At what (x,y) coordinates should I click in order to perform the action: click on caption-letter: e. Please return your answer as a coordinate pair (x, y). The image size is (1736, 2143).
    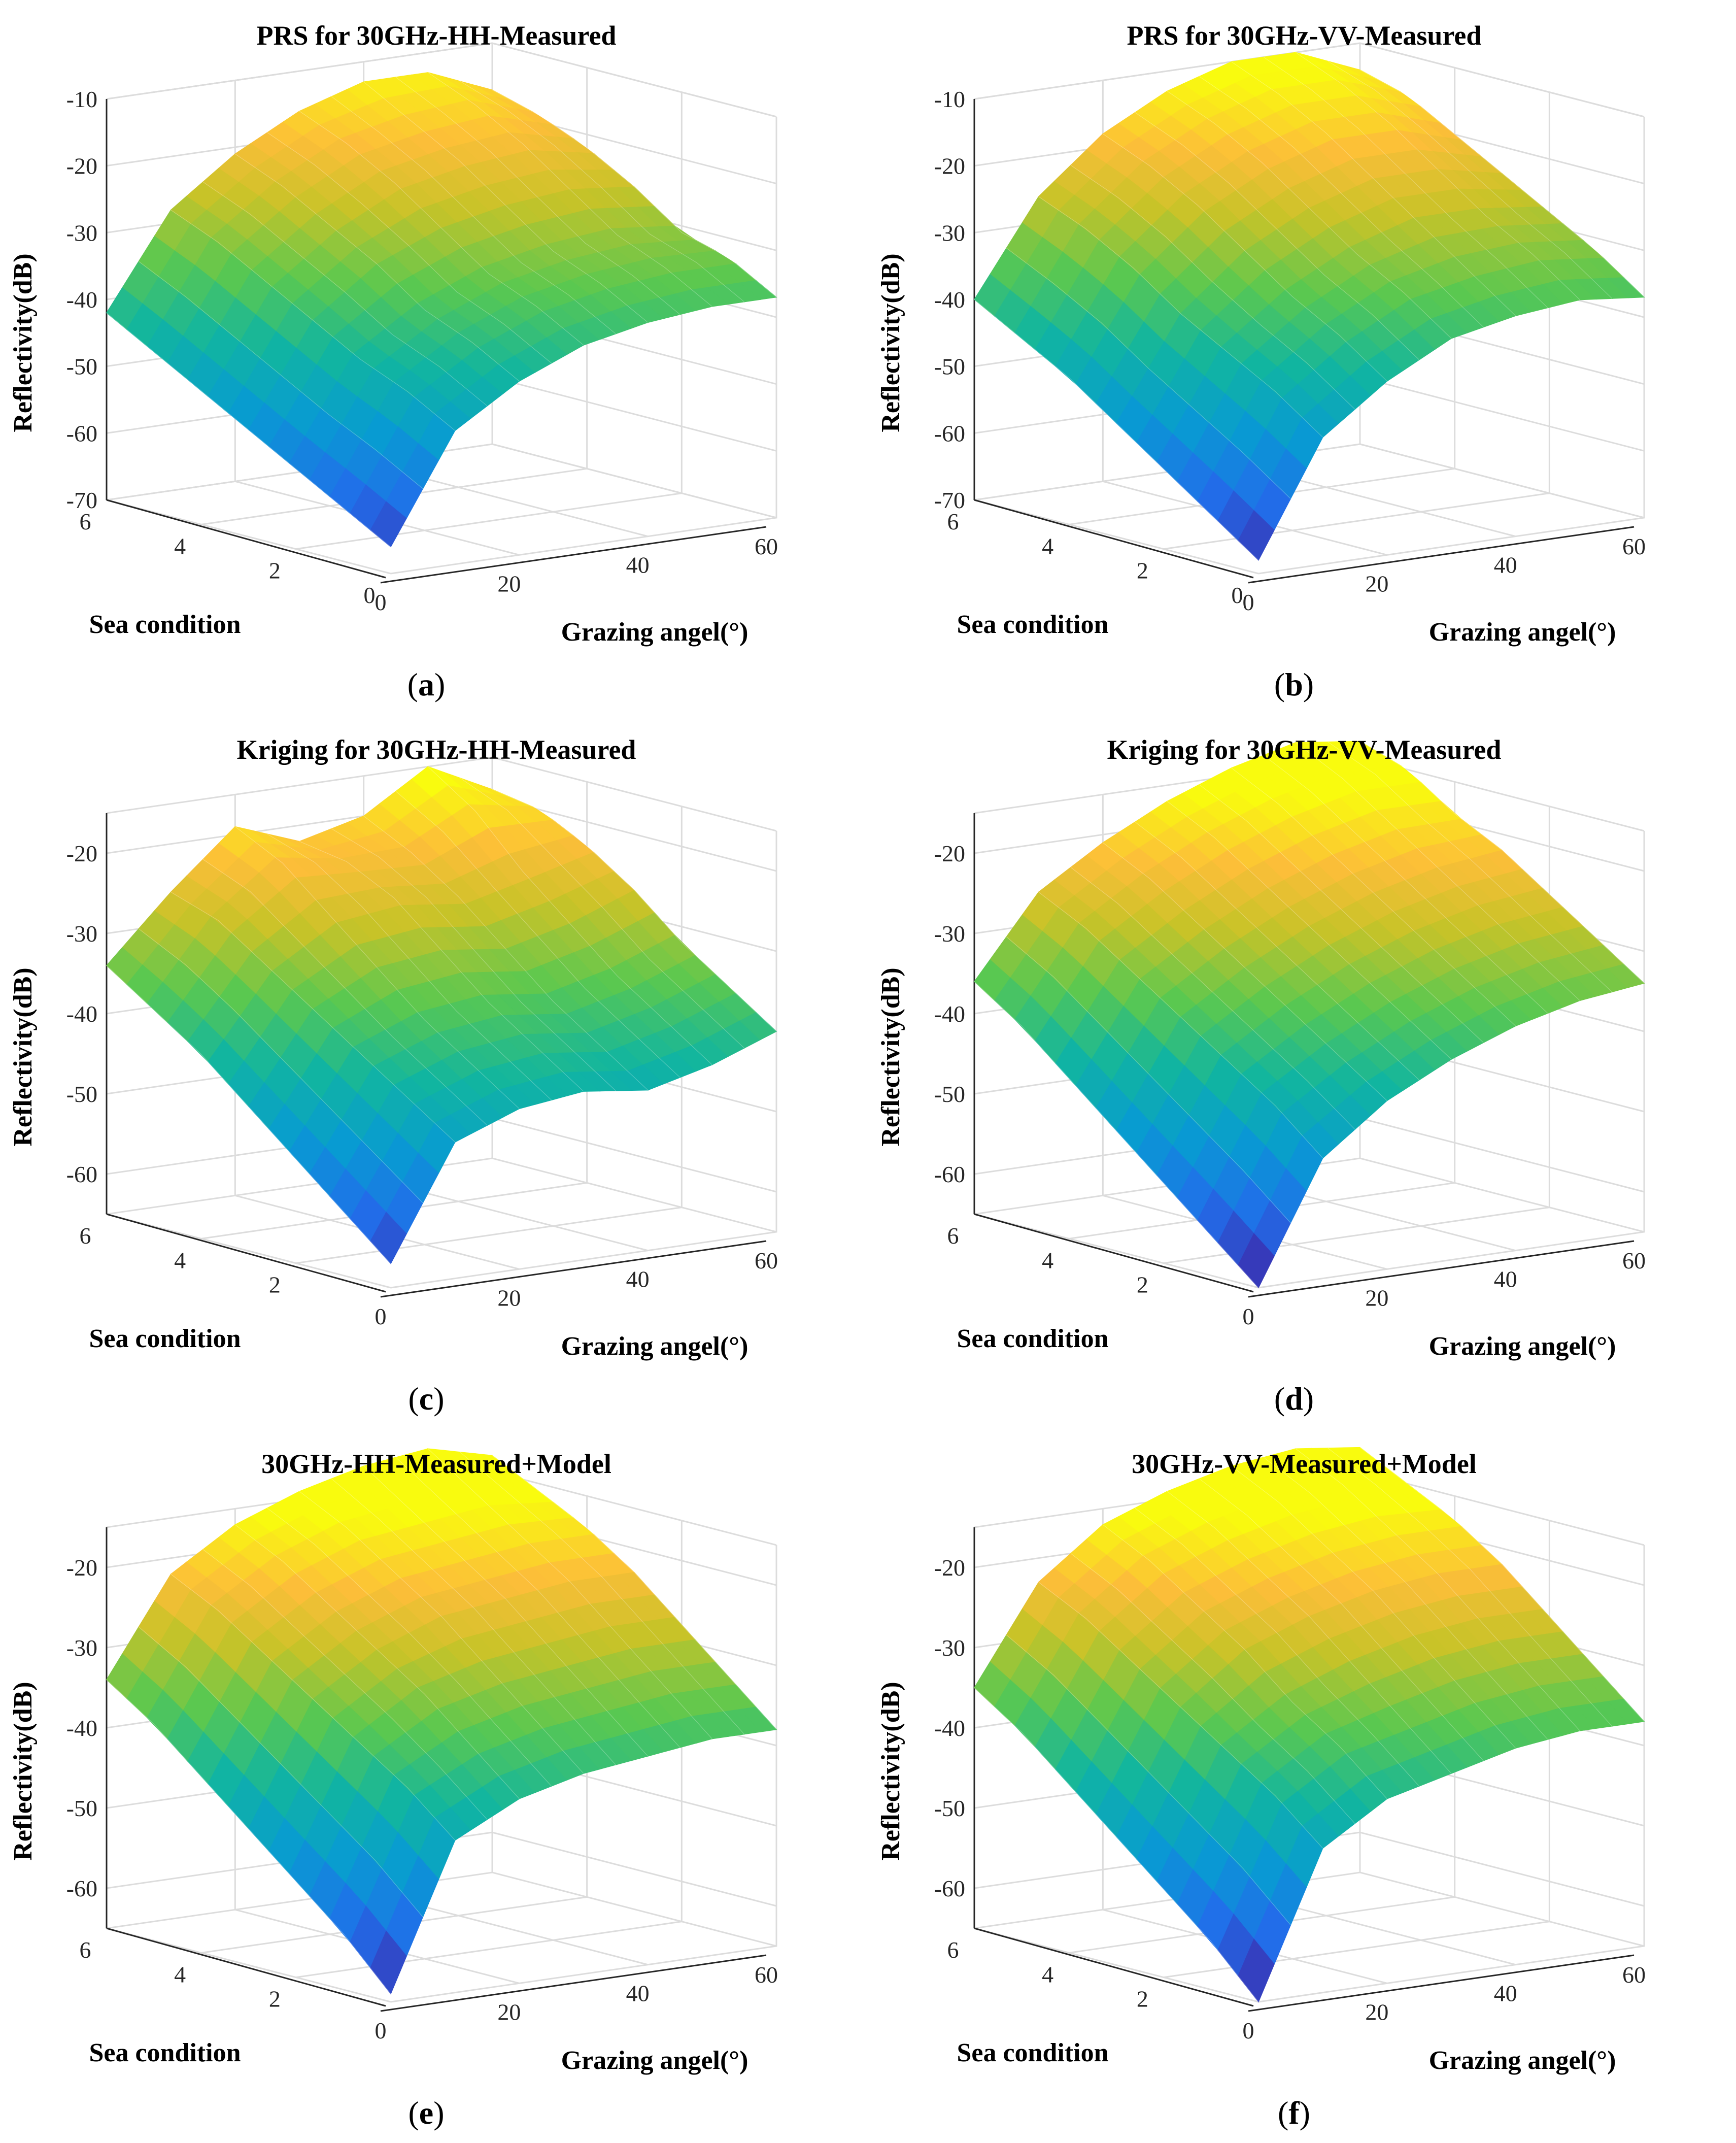
    Looking at the image, I should click on (426, 2113).